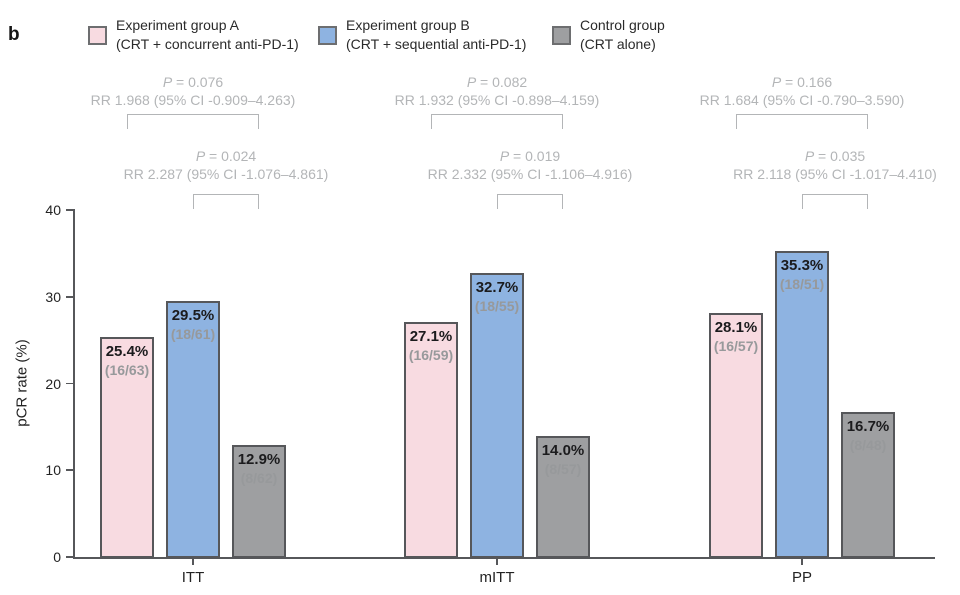  I want to click on comparison-p-value-a-vs-control: P = 0.082, so click(497, 82).